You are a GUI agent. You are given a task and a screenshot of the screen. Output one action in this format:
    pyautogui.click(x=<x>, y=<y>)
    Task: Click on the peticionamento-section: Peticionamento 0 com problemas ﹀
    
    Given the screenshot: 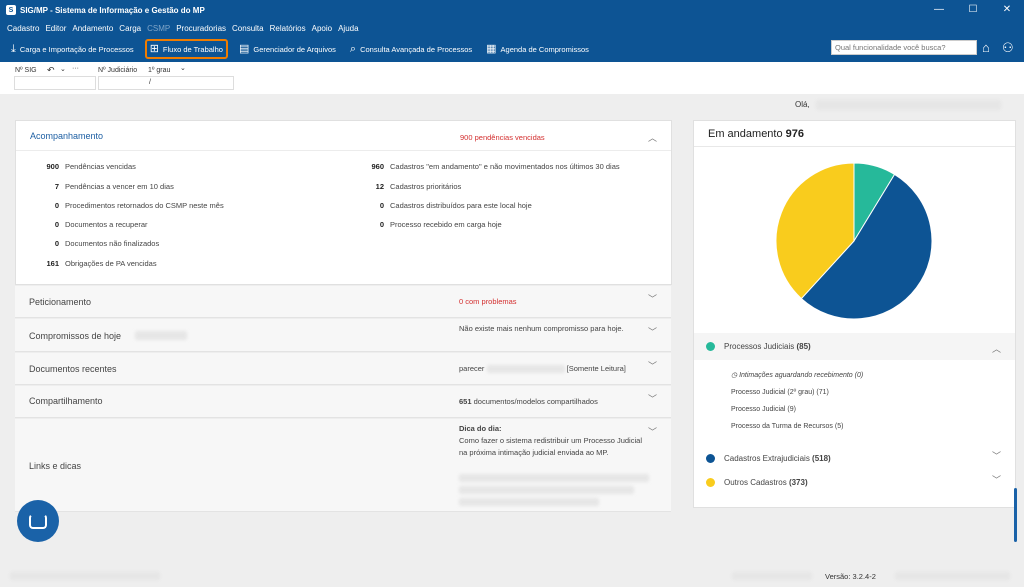 What is the action you would take?
    pyautogui.click(x=343, y=302)
    